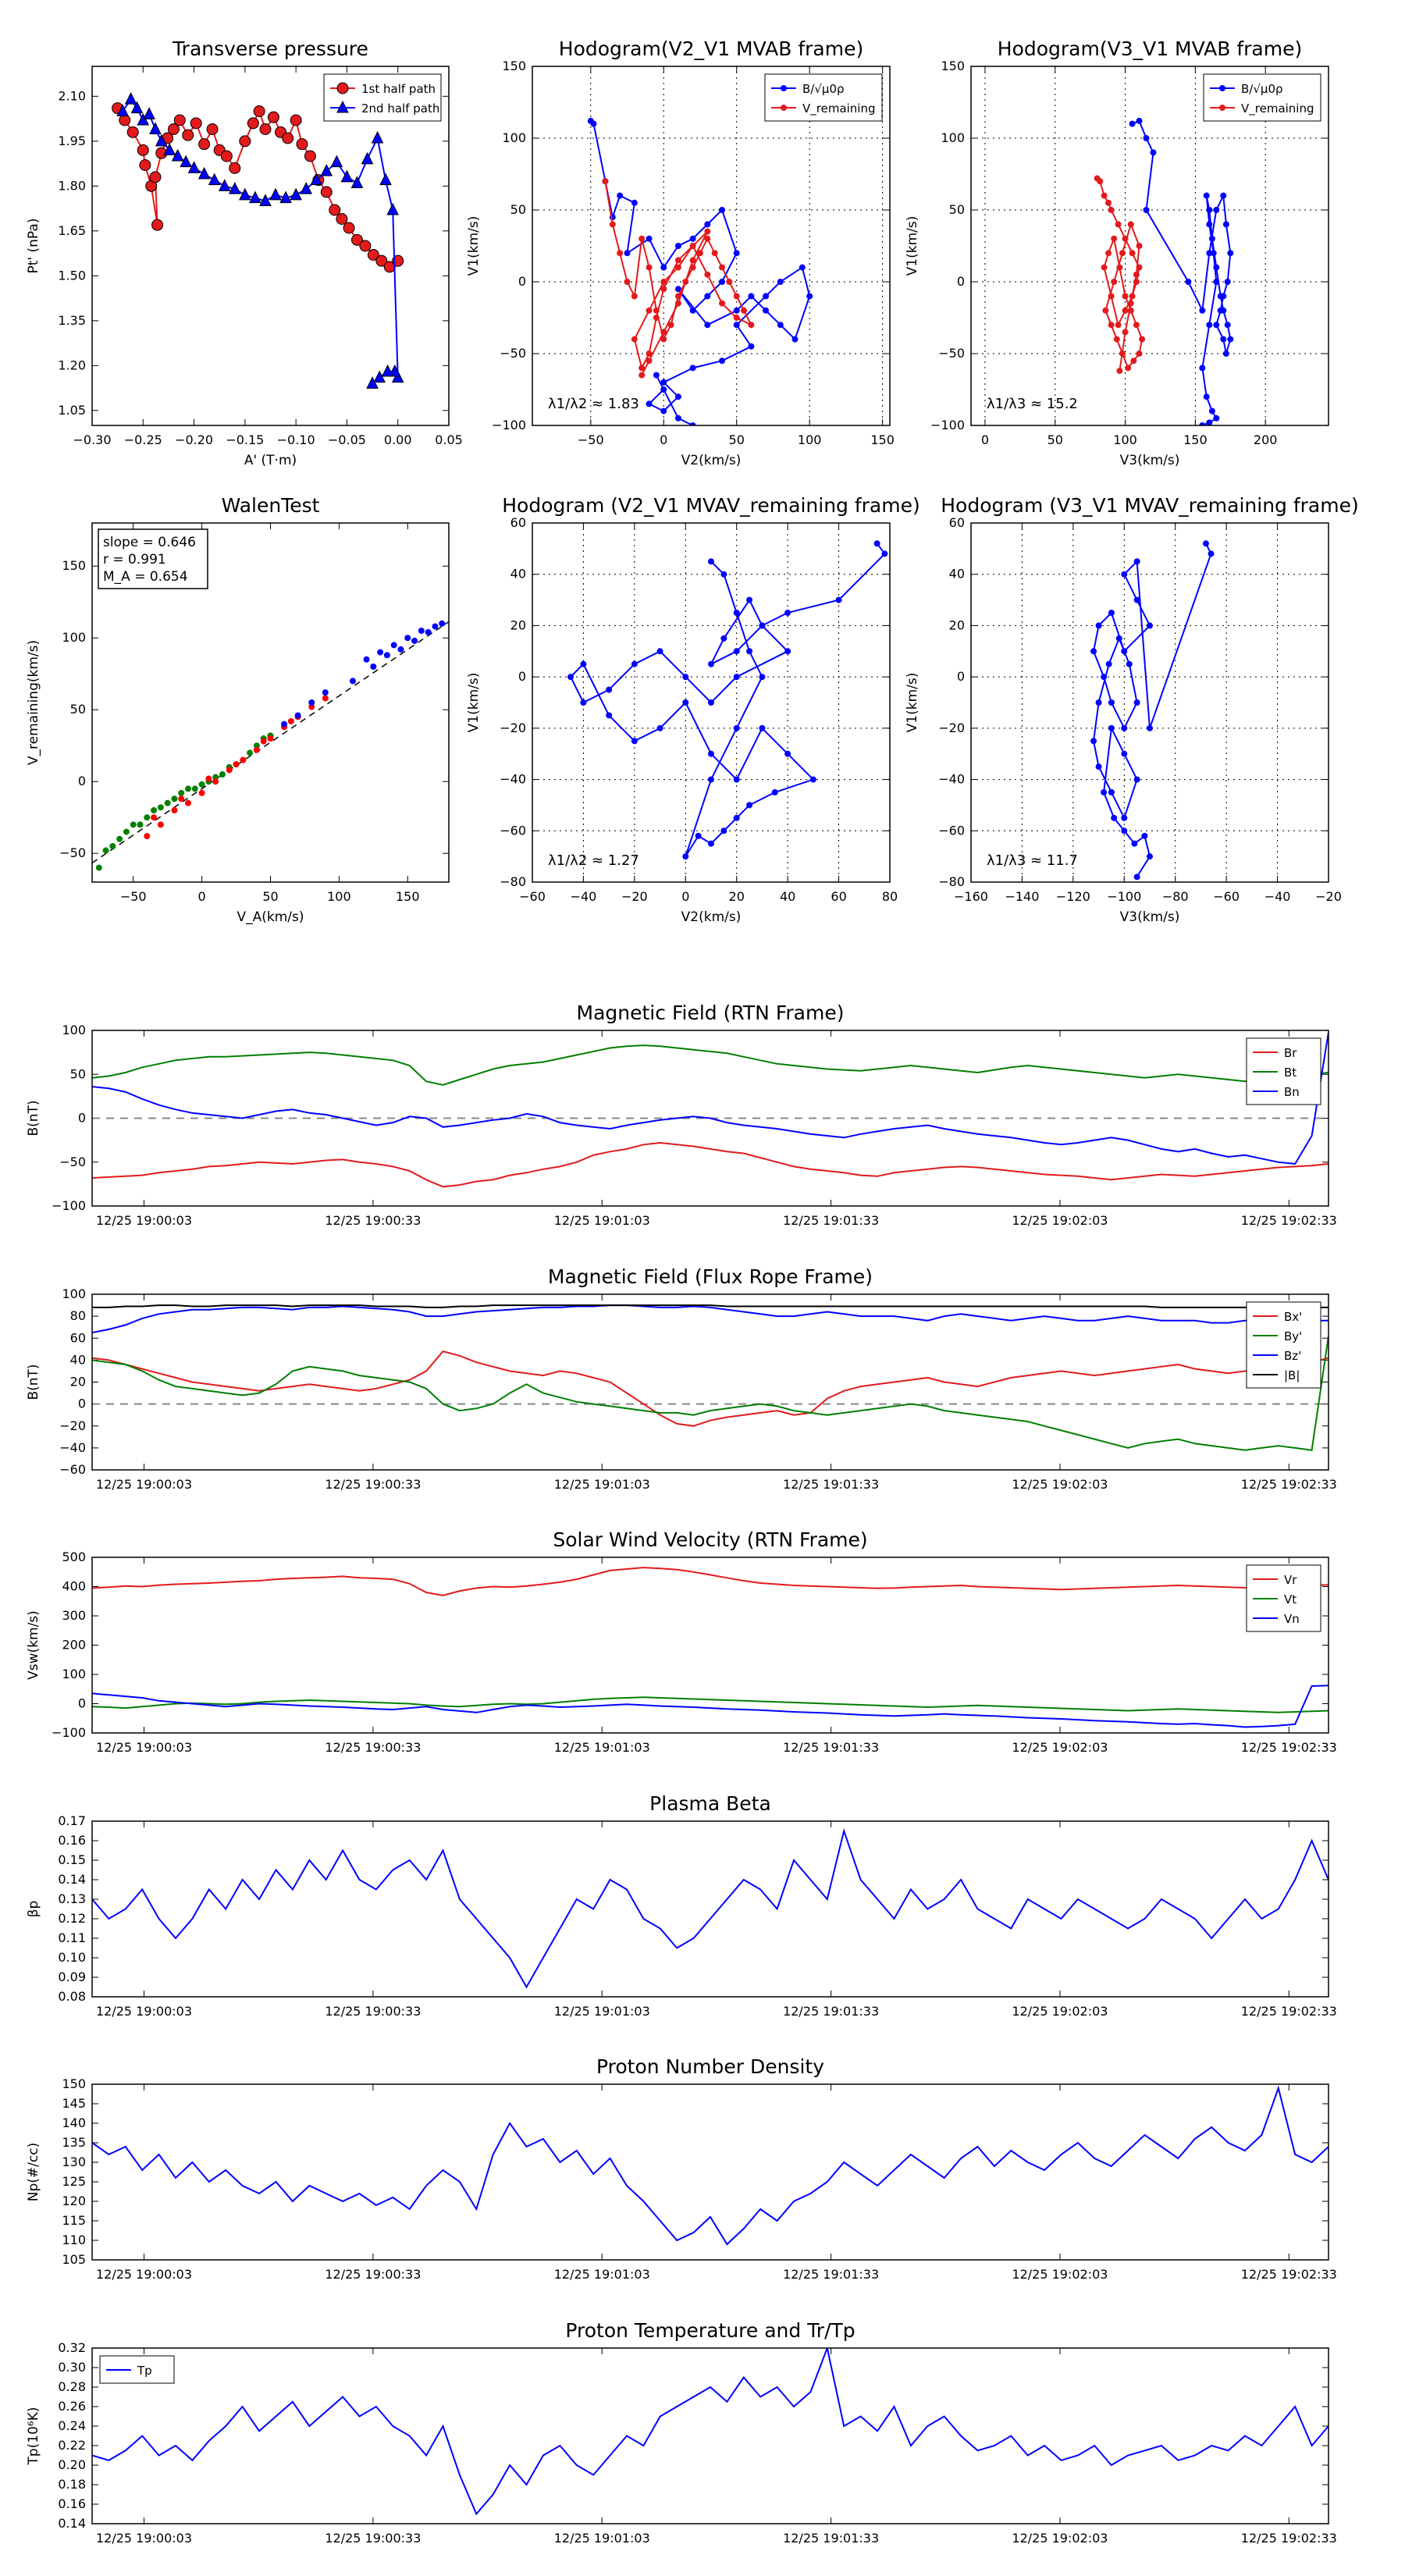 This screenshot has width=1405, height=2576. Describe the element at coordinates (270, 917) in the screenshot. I see `walen-xlabel: V_A(km/s)` at that location.